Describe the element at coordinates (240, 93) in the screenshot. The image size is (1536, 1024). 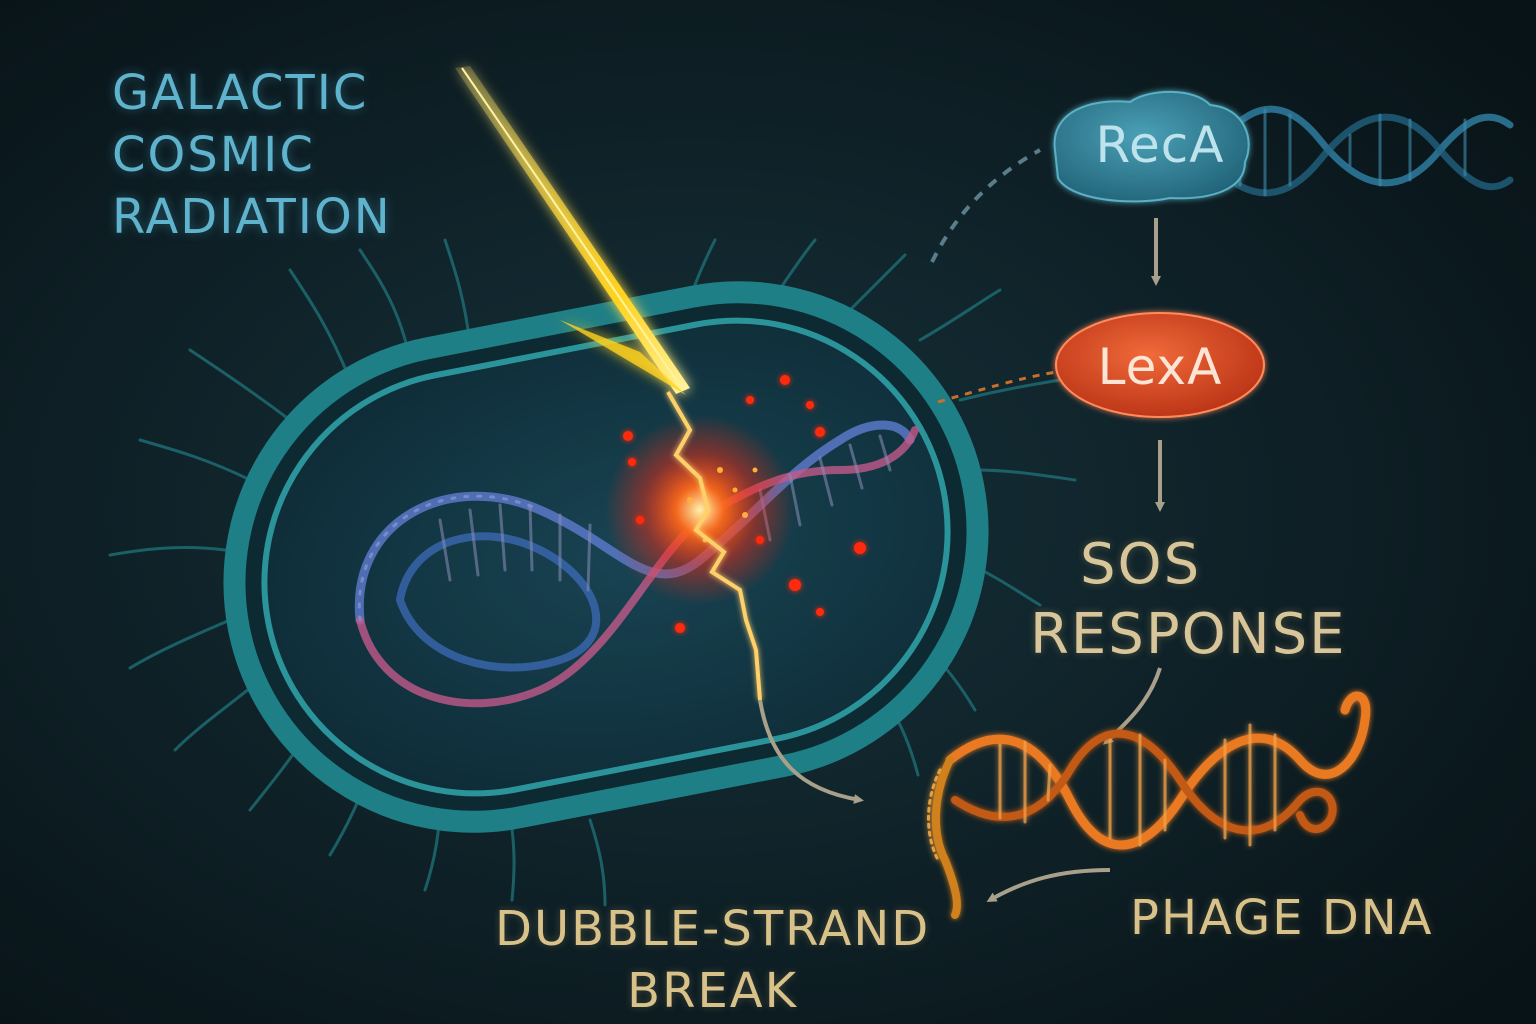
I see `label-line: GALACTIC` at that location.